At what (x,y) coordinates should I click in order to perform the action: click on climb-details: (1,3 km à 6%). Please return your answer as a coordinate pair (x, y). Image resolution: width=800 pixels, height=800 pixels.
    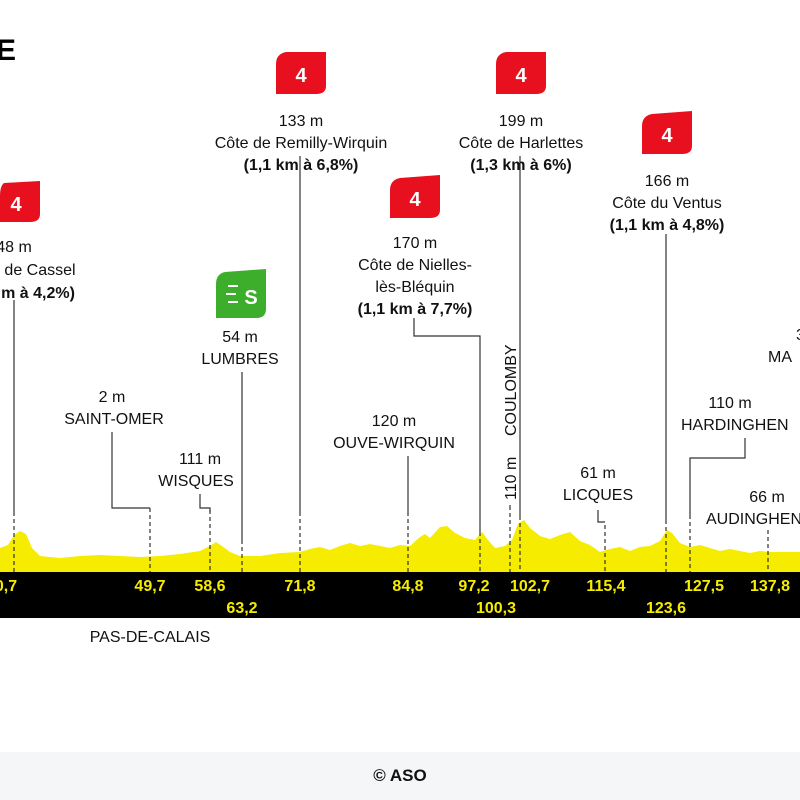
    Looking at the image, I should click on (520, 165).